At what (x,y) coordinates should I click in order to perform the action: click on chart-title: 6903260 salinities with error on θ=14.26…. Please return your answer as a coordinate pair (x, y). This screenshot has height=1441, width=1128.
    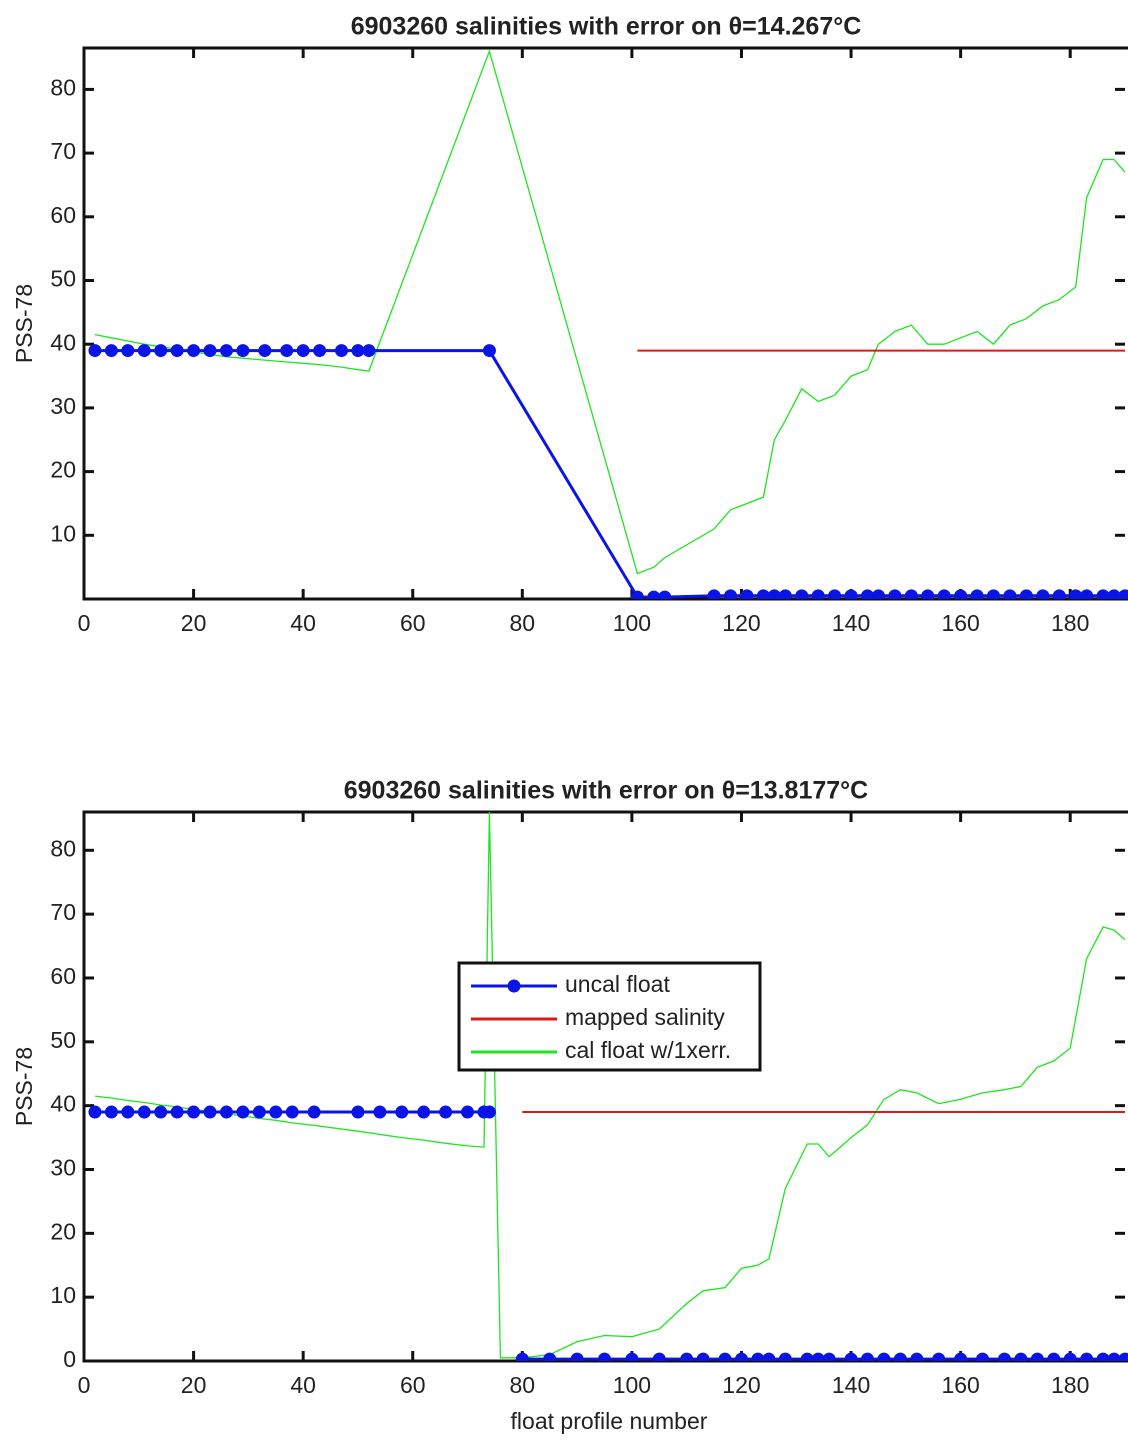
    Looking at the image, I should click on (606, 27).